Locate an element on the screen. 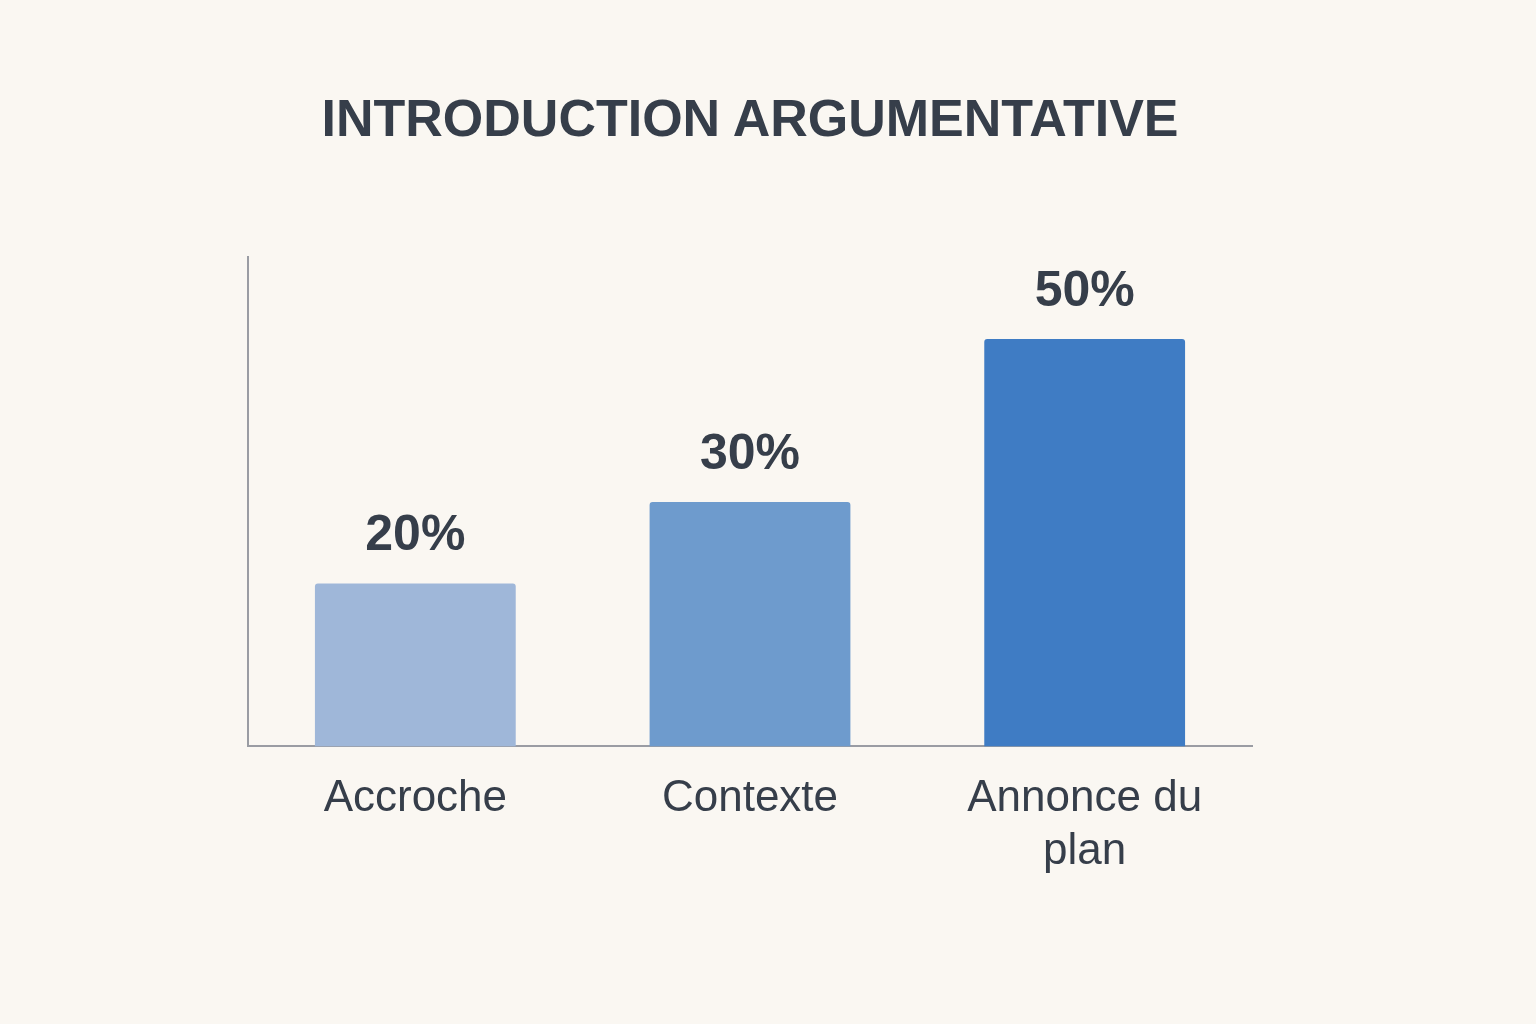 The width and height of the screenshot is (1536, 1024). data-label: 30% is located at coordinates (750, 451).